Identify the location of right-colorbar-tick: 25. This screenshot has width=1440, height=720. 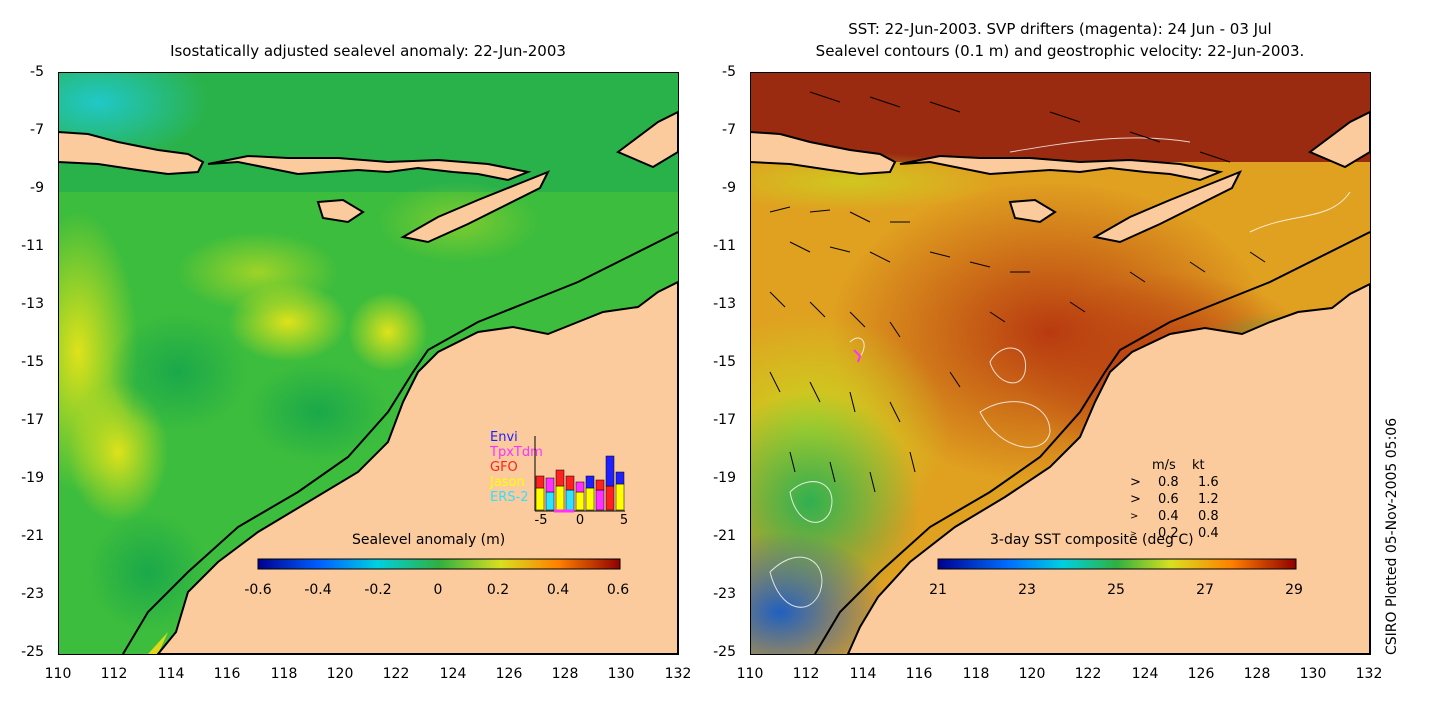
(1116, 590).